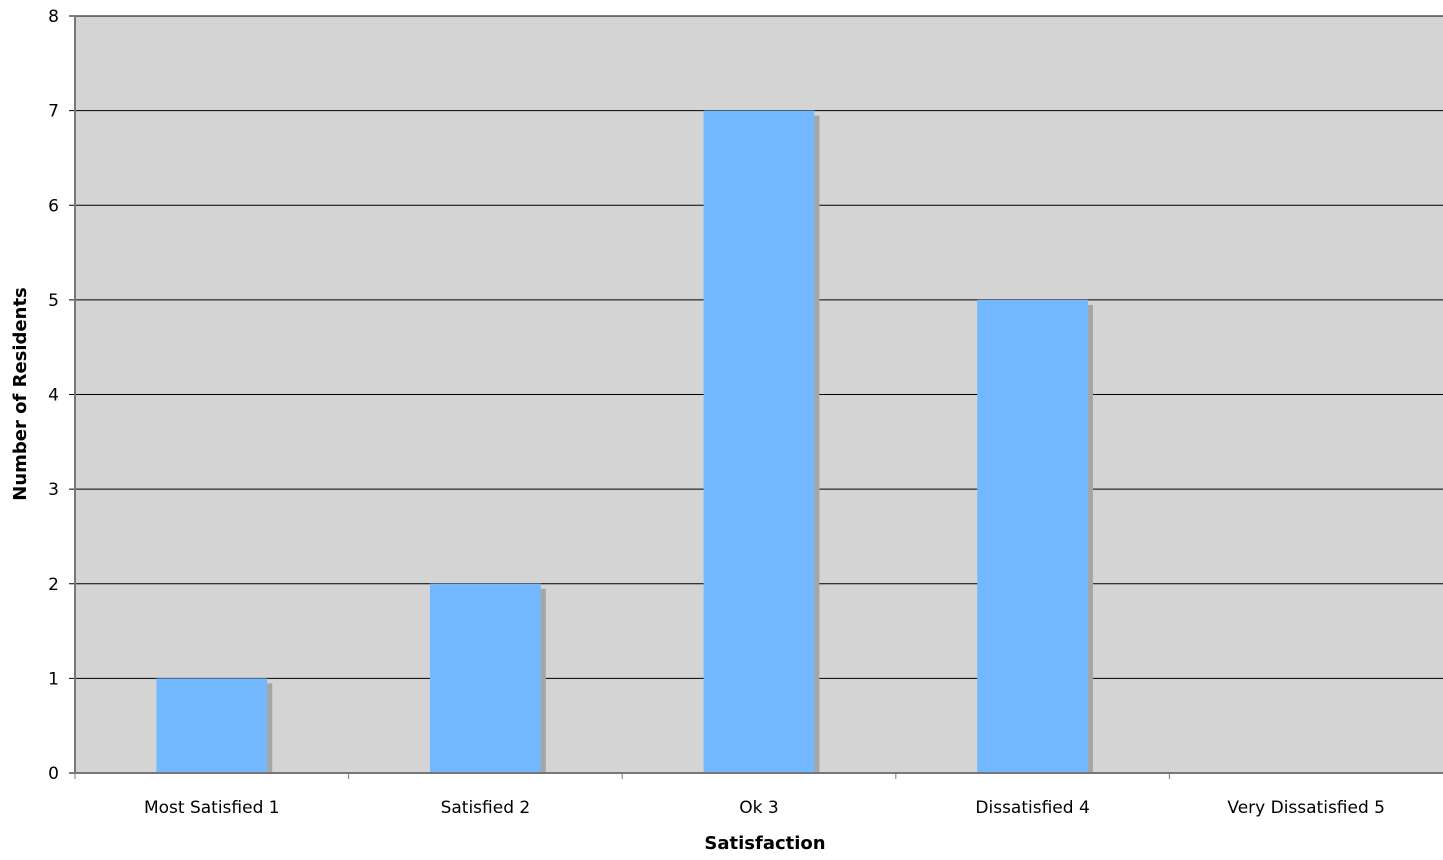  Describe the element at coordinates (20, 394) in the screenshot. I see `y-axis-title: Number of Residents` at that location.